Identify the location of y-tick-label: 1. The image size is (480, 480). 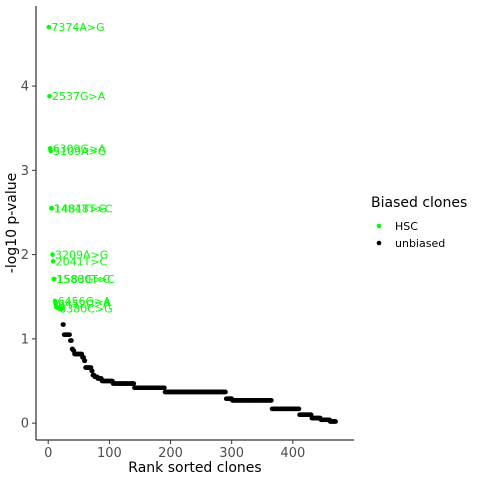
(25, 339).